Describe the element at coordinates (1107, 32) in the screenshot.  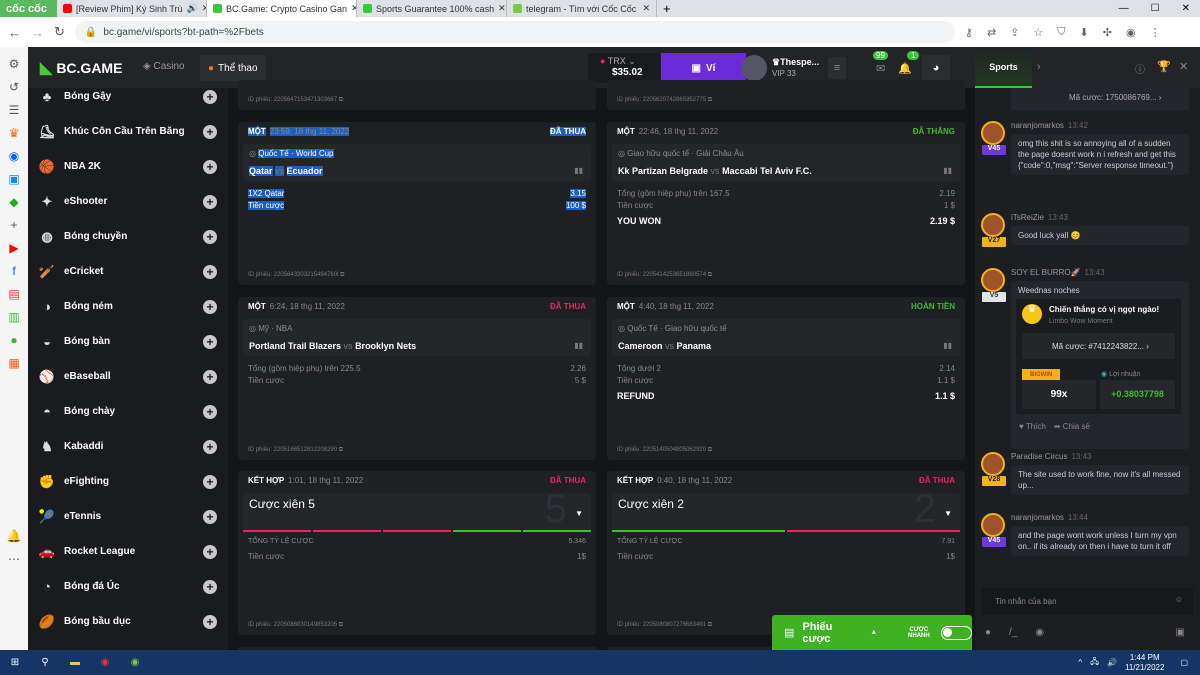
I see `extensions-icon: ✣` at that location.